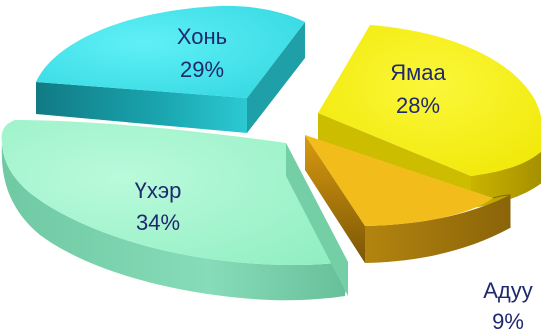 The width and height of the screenshot is (541, 332). I want to click on label-khon-value: 29%, so click(202, 69).